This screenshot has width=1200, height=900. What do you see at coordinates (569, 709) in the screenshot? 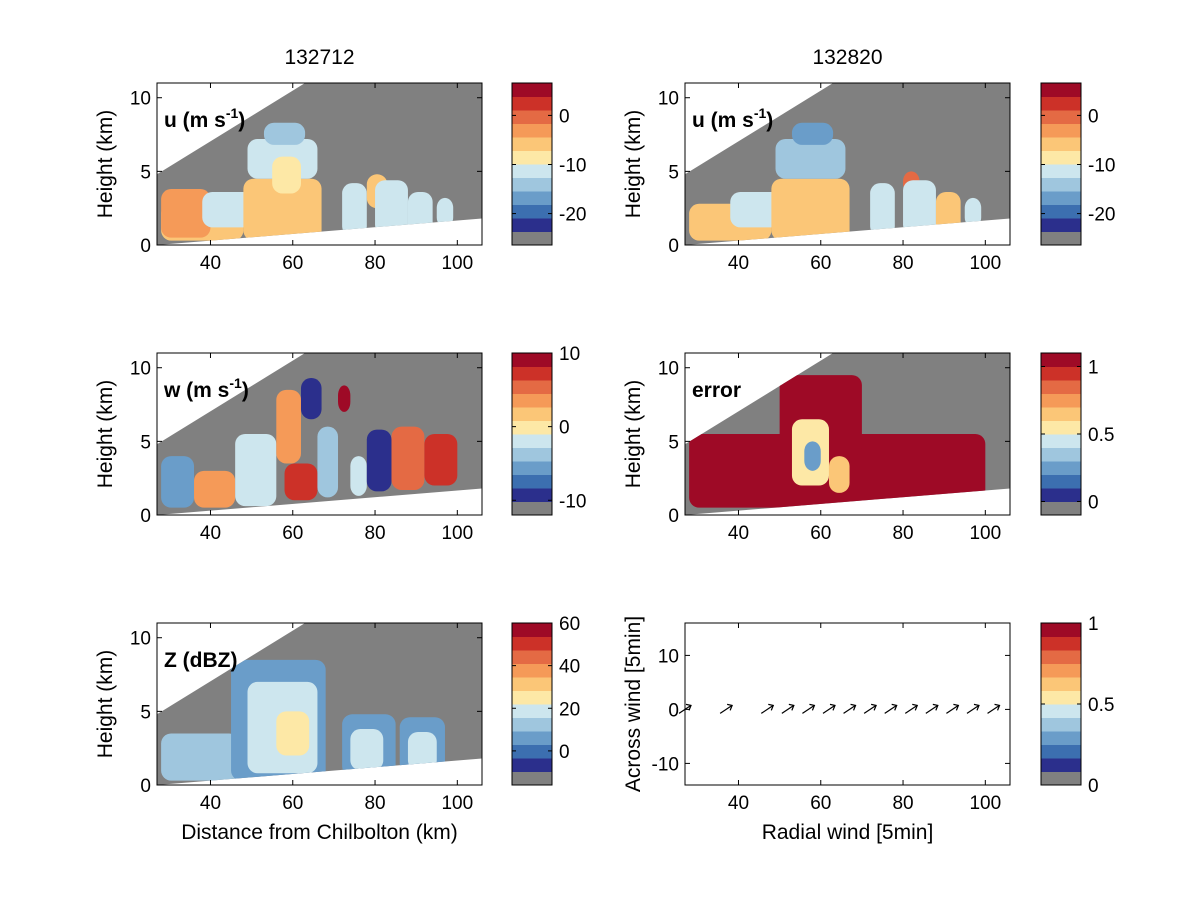
I see `colorbar-tick-label: 20` at bounding box center [569, 709].